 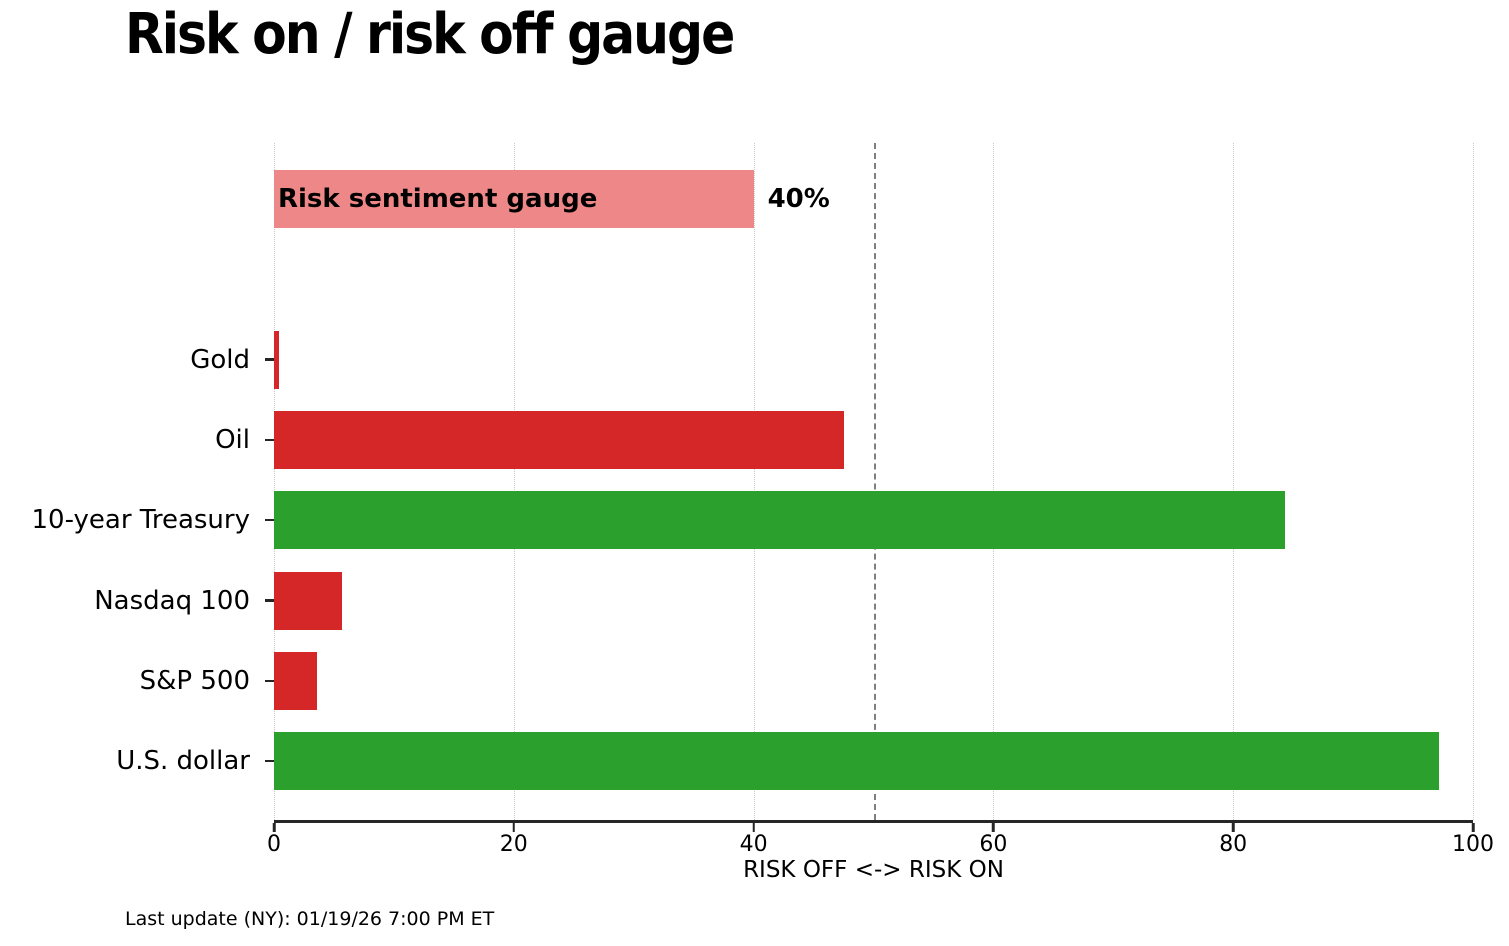 I want to click on x-axis-label: RISK OFF <-> RISK ON, so click(x=873, y=870).